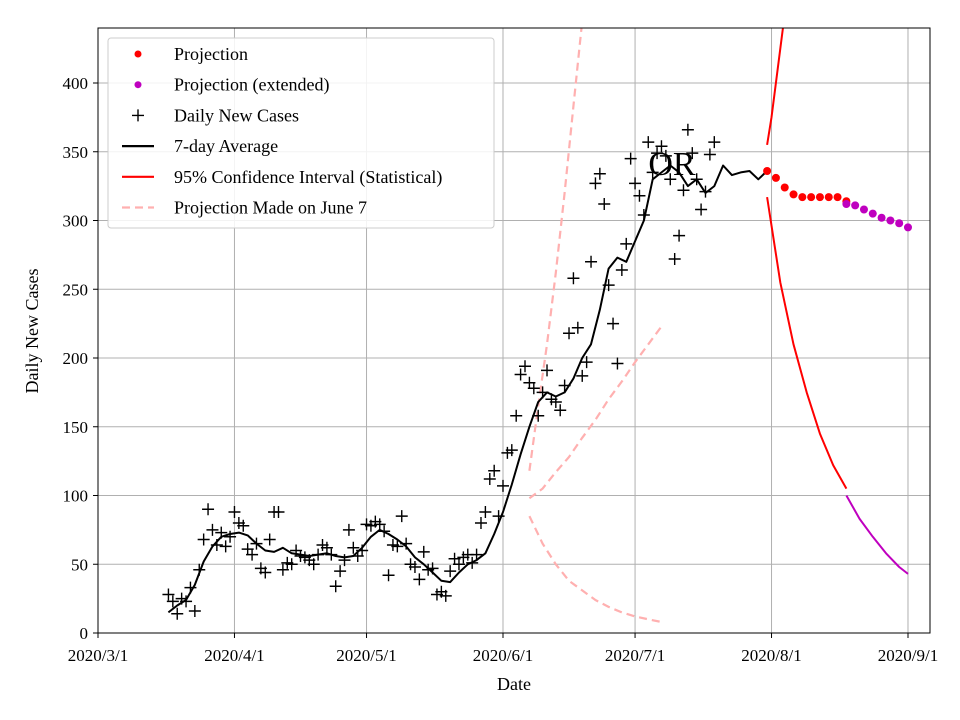 The width and height of the screenshot is (960, 720). Describe the element at coordinates (211, 54) in the screenshot. I see `legend-label: Projection` at that location.